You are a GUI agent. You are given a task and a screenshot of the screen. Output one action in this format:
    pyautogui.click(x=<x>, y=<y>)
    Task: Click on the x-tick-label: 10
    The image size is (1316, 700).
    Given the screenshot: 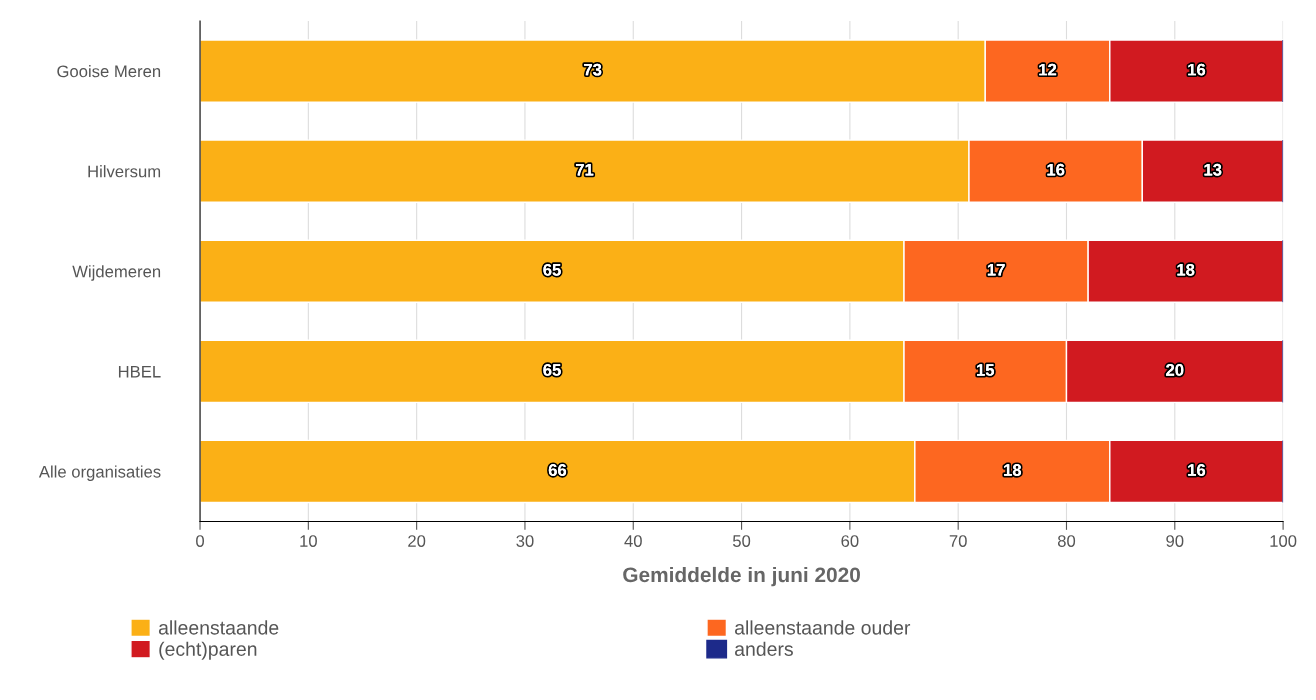 What is the action you would take?
    pyautogui.click(x=308, y=541)
    